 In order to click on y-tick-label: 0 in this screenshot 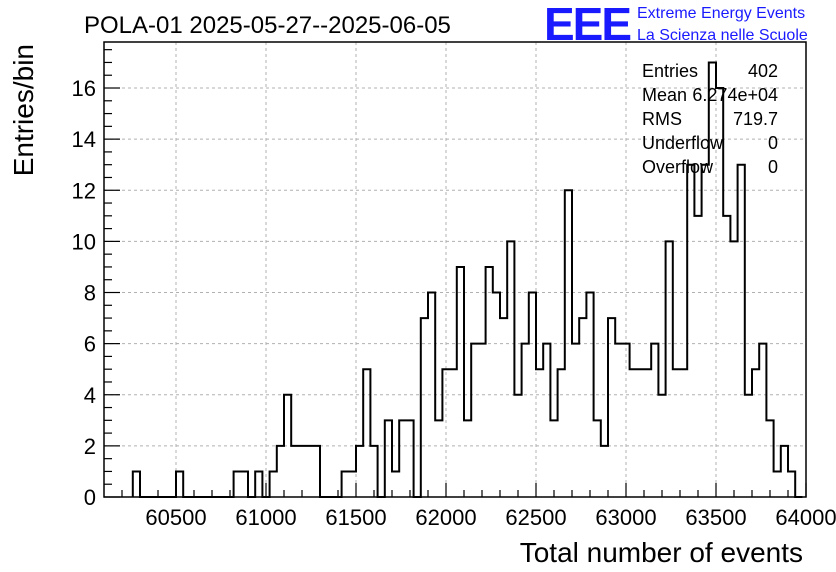, I will do `click(90, 497)`.